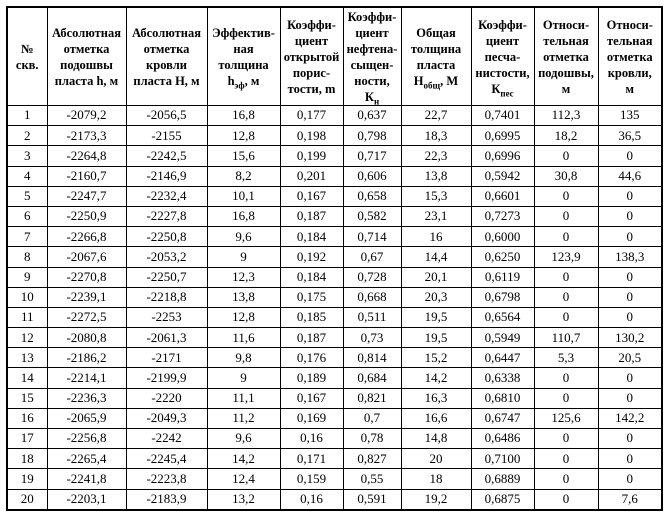  What do you see at coordinates (27, 196) in the screenshot?
I see `table-cell-well_no: 5` at bounding box center [27, 196].